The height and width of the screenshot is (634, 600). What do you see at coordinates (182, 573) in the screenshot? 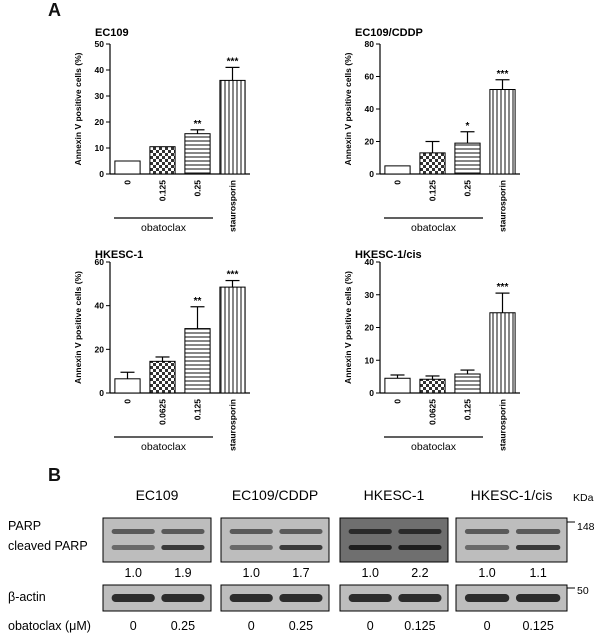
I see `ratio-value: 1.9` at bounding box center [182, 573].